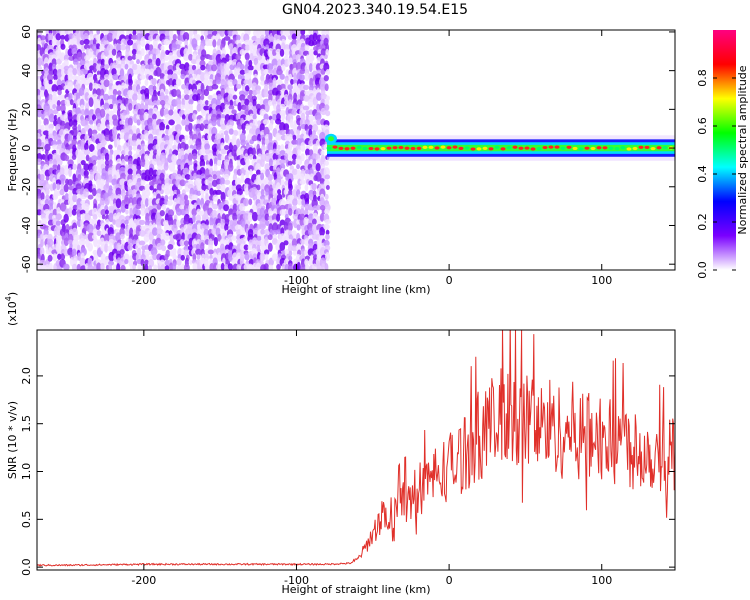 The width and height of the screenshot is (750, 600). I want to click on spectrogram-x-axis-label: Height of straight line (km), so click(355, 289).